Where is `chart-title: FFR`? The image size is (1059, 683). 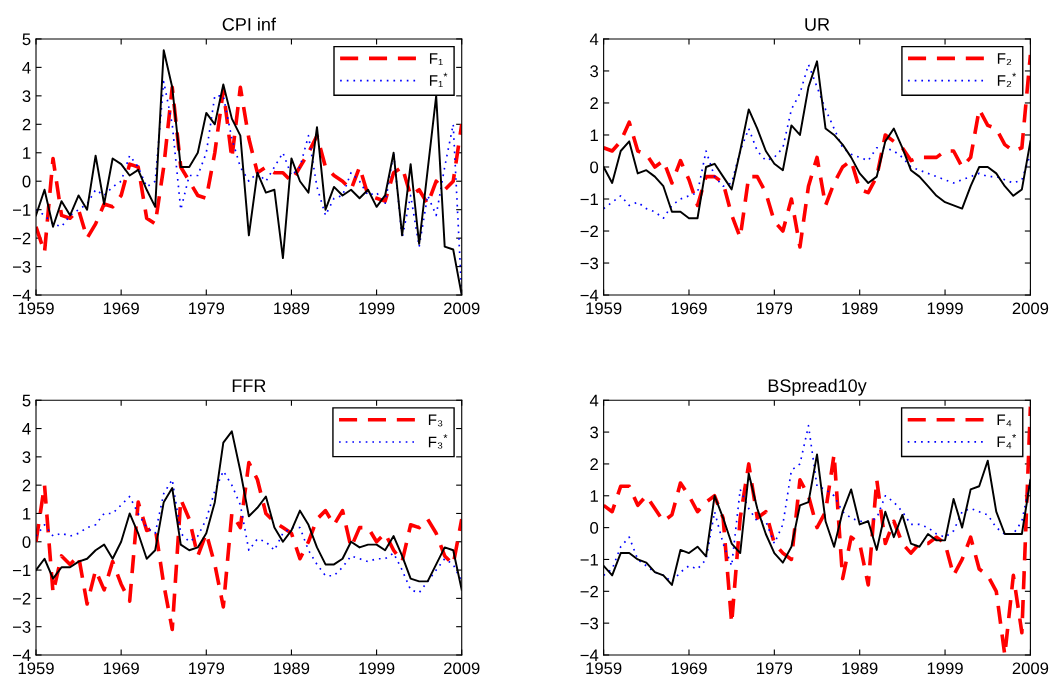 chart-title: FFR is located at coordinates (249, 385).